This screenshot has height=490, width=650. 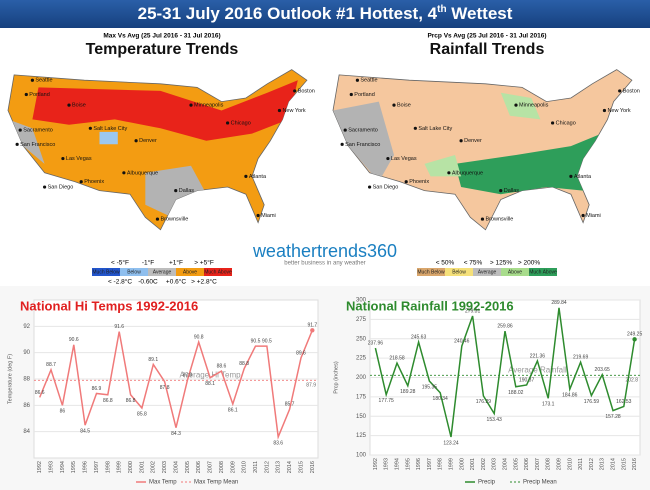 I want to click on city-label: New York, so click(x=293, y=111).